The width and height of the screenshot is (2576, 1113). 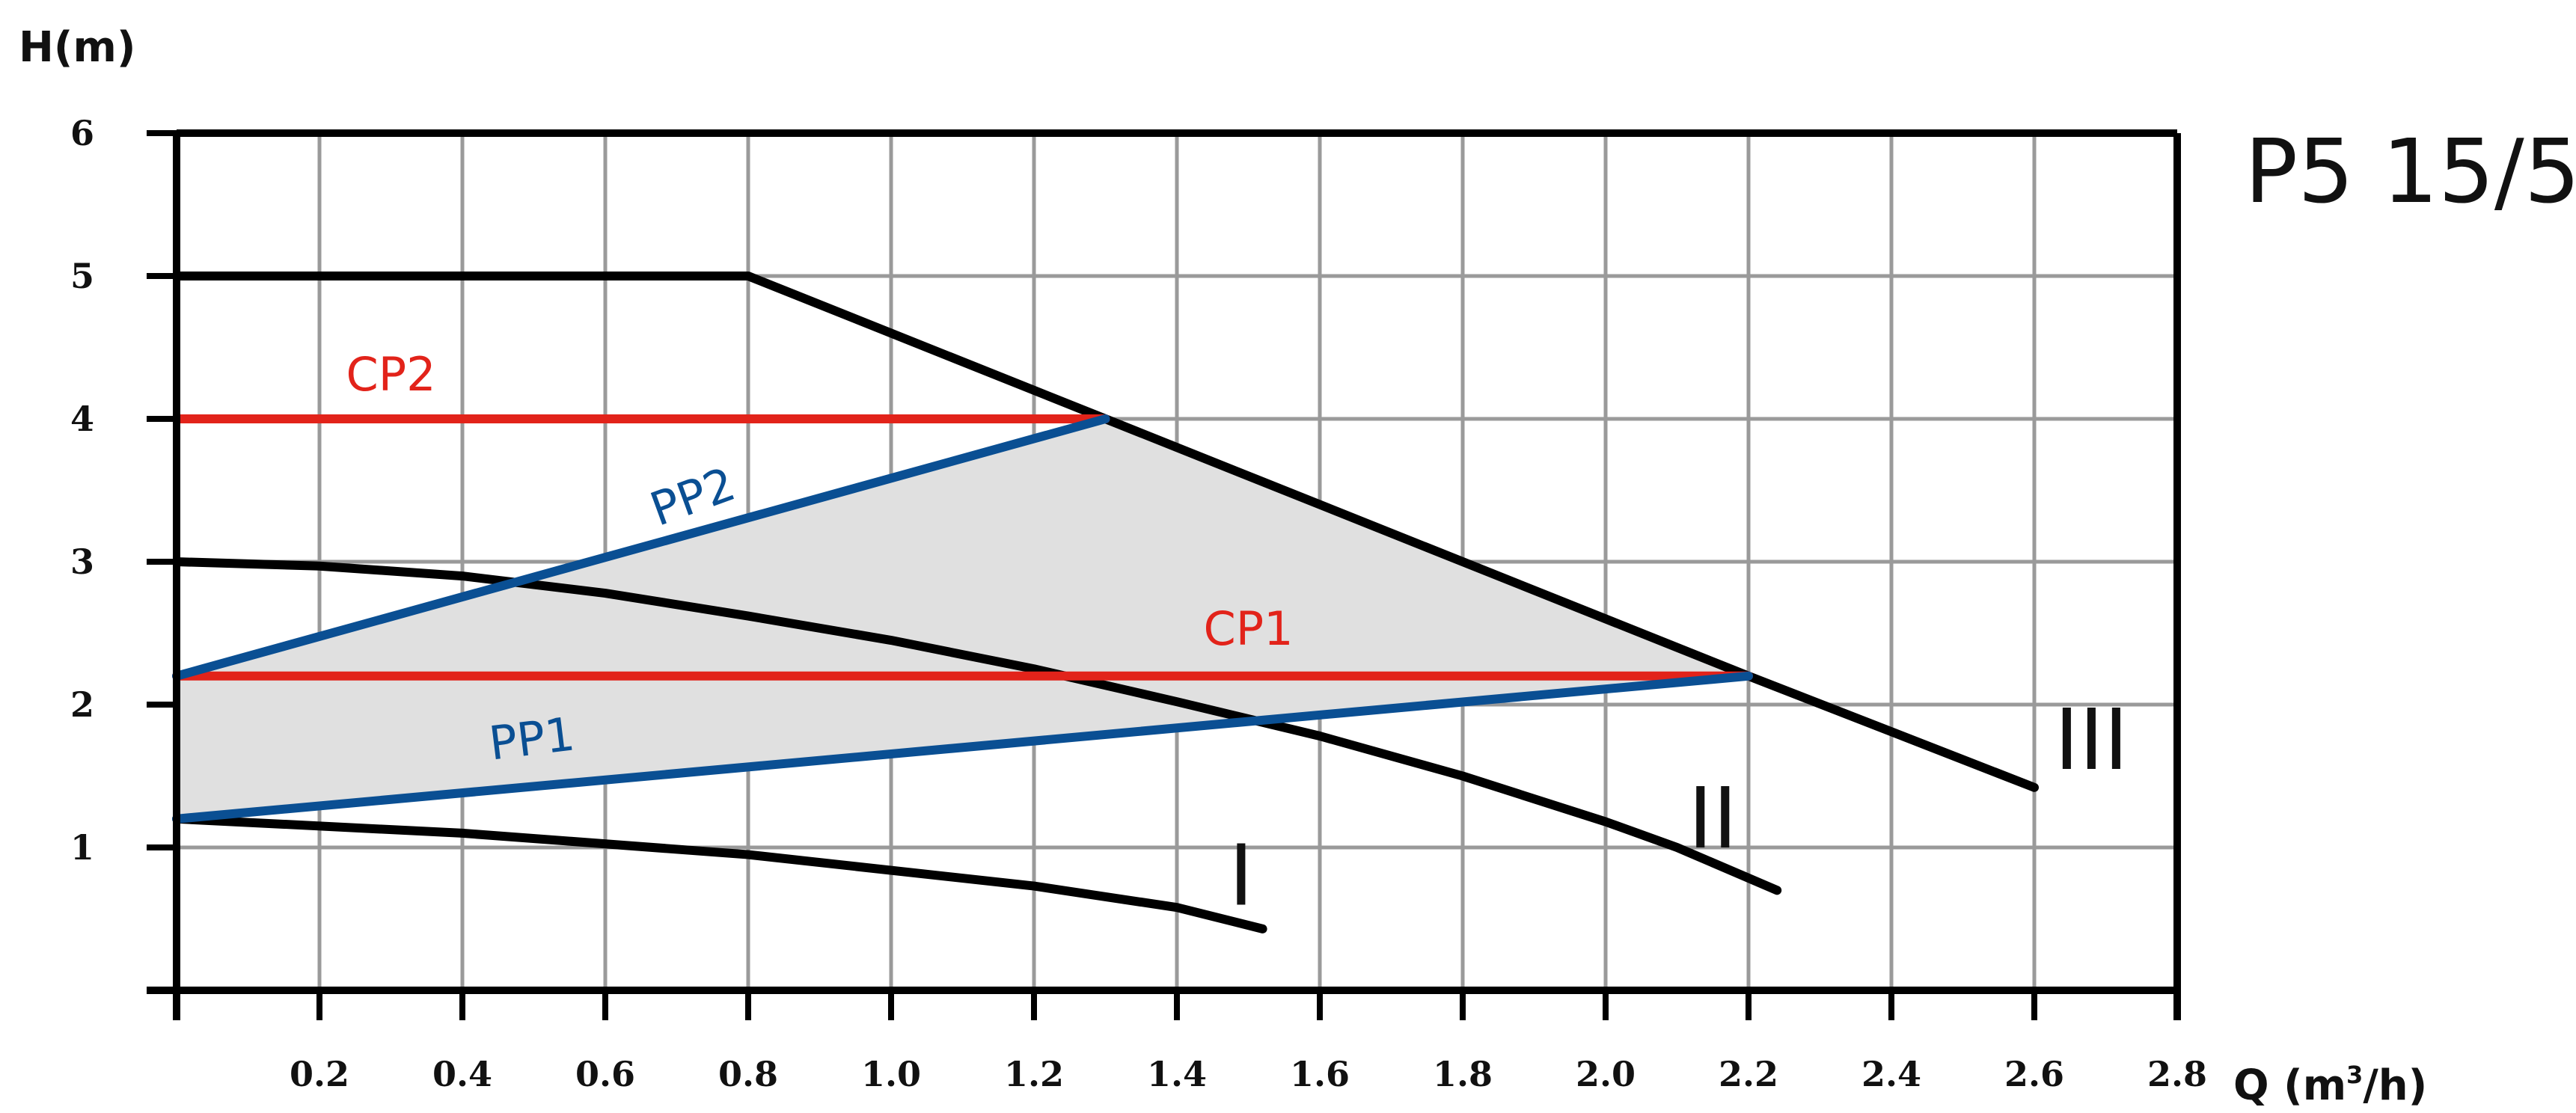 I want to click on x-tick-label-1.0: 1.0, so click(x=891, y=1074).